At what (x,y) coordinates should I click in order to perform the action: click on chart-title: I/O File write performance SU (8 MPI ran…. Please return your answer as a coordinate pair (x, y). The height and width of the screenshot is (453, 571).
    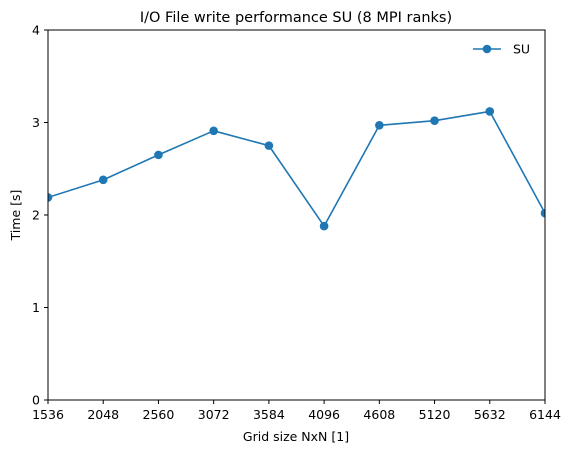
    Looking at the image, I should click on (296, 18).